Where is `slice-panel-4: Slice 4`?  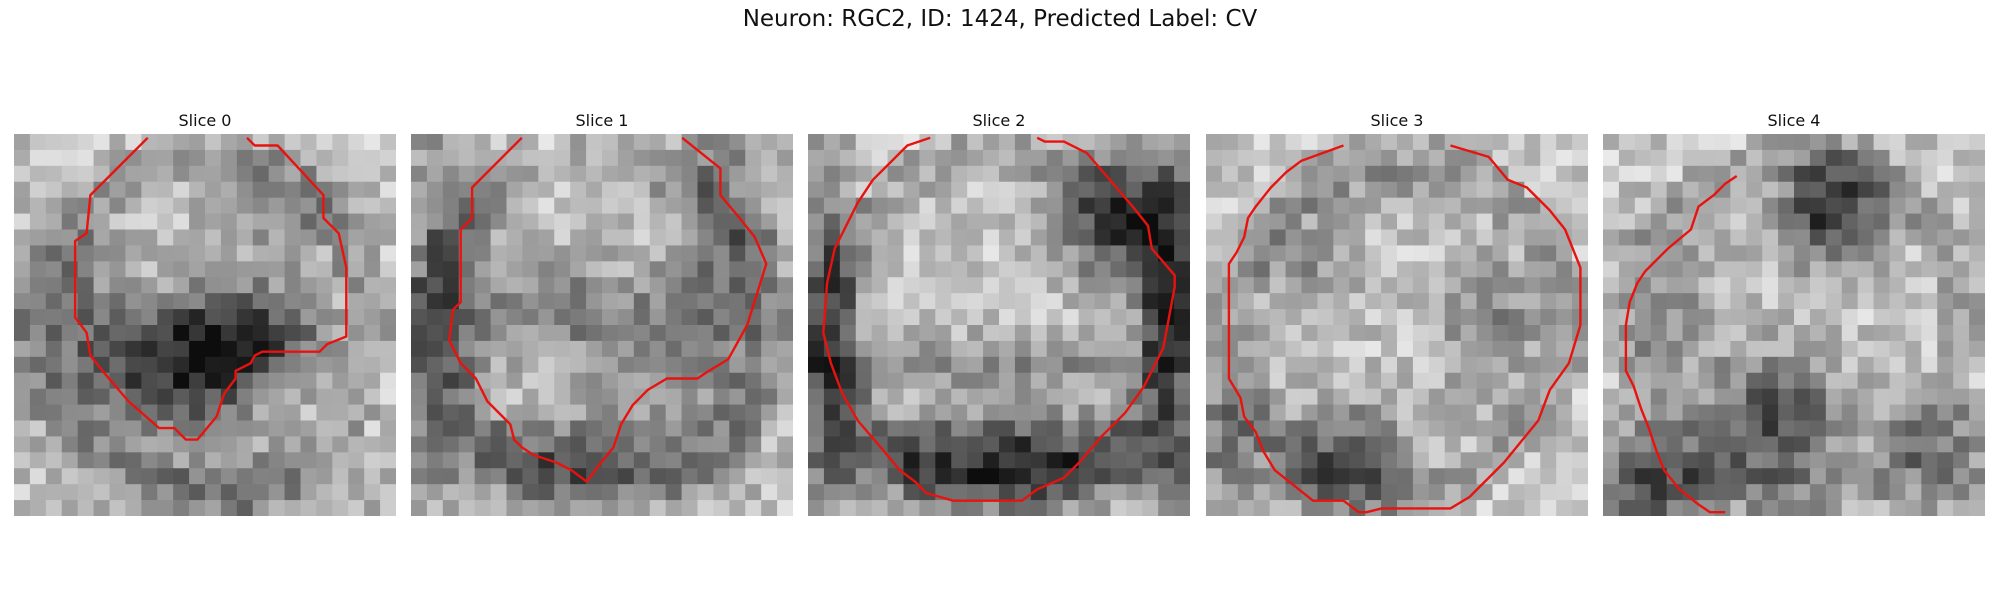 slice-panel-4: Slice 4 is located at coordinates (1794, 312).